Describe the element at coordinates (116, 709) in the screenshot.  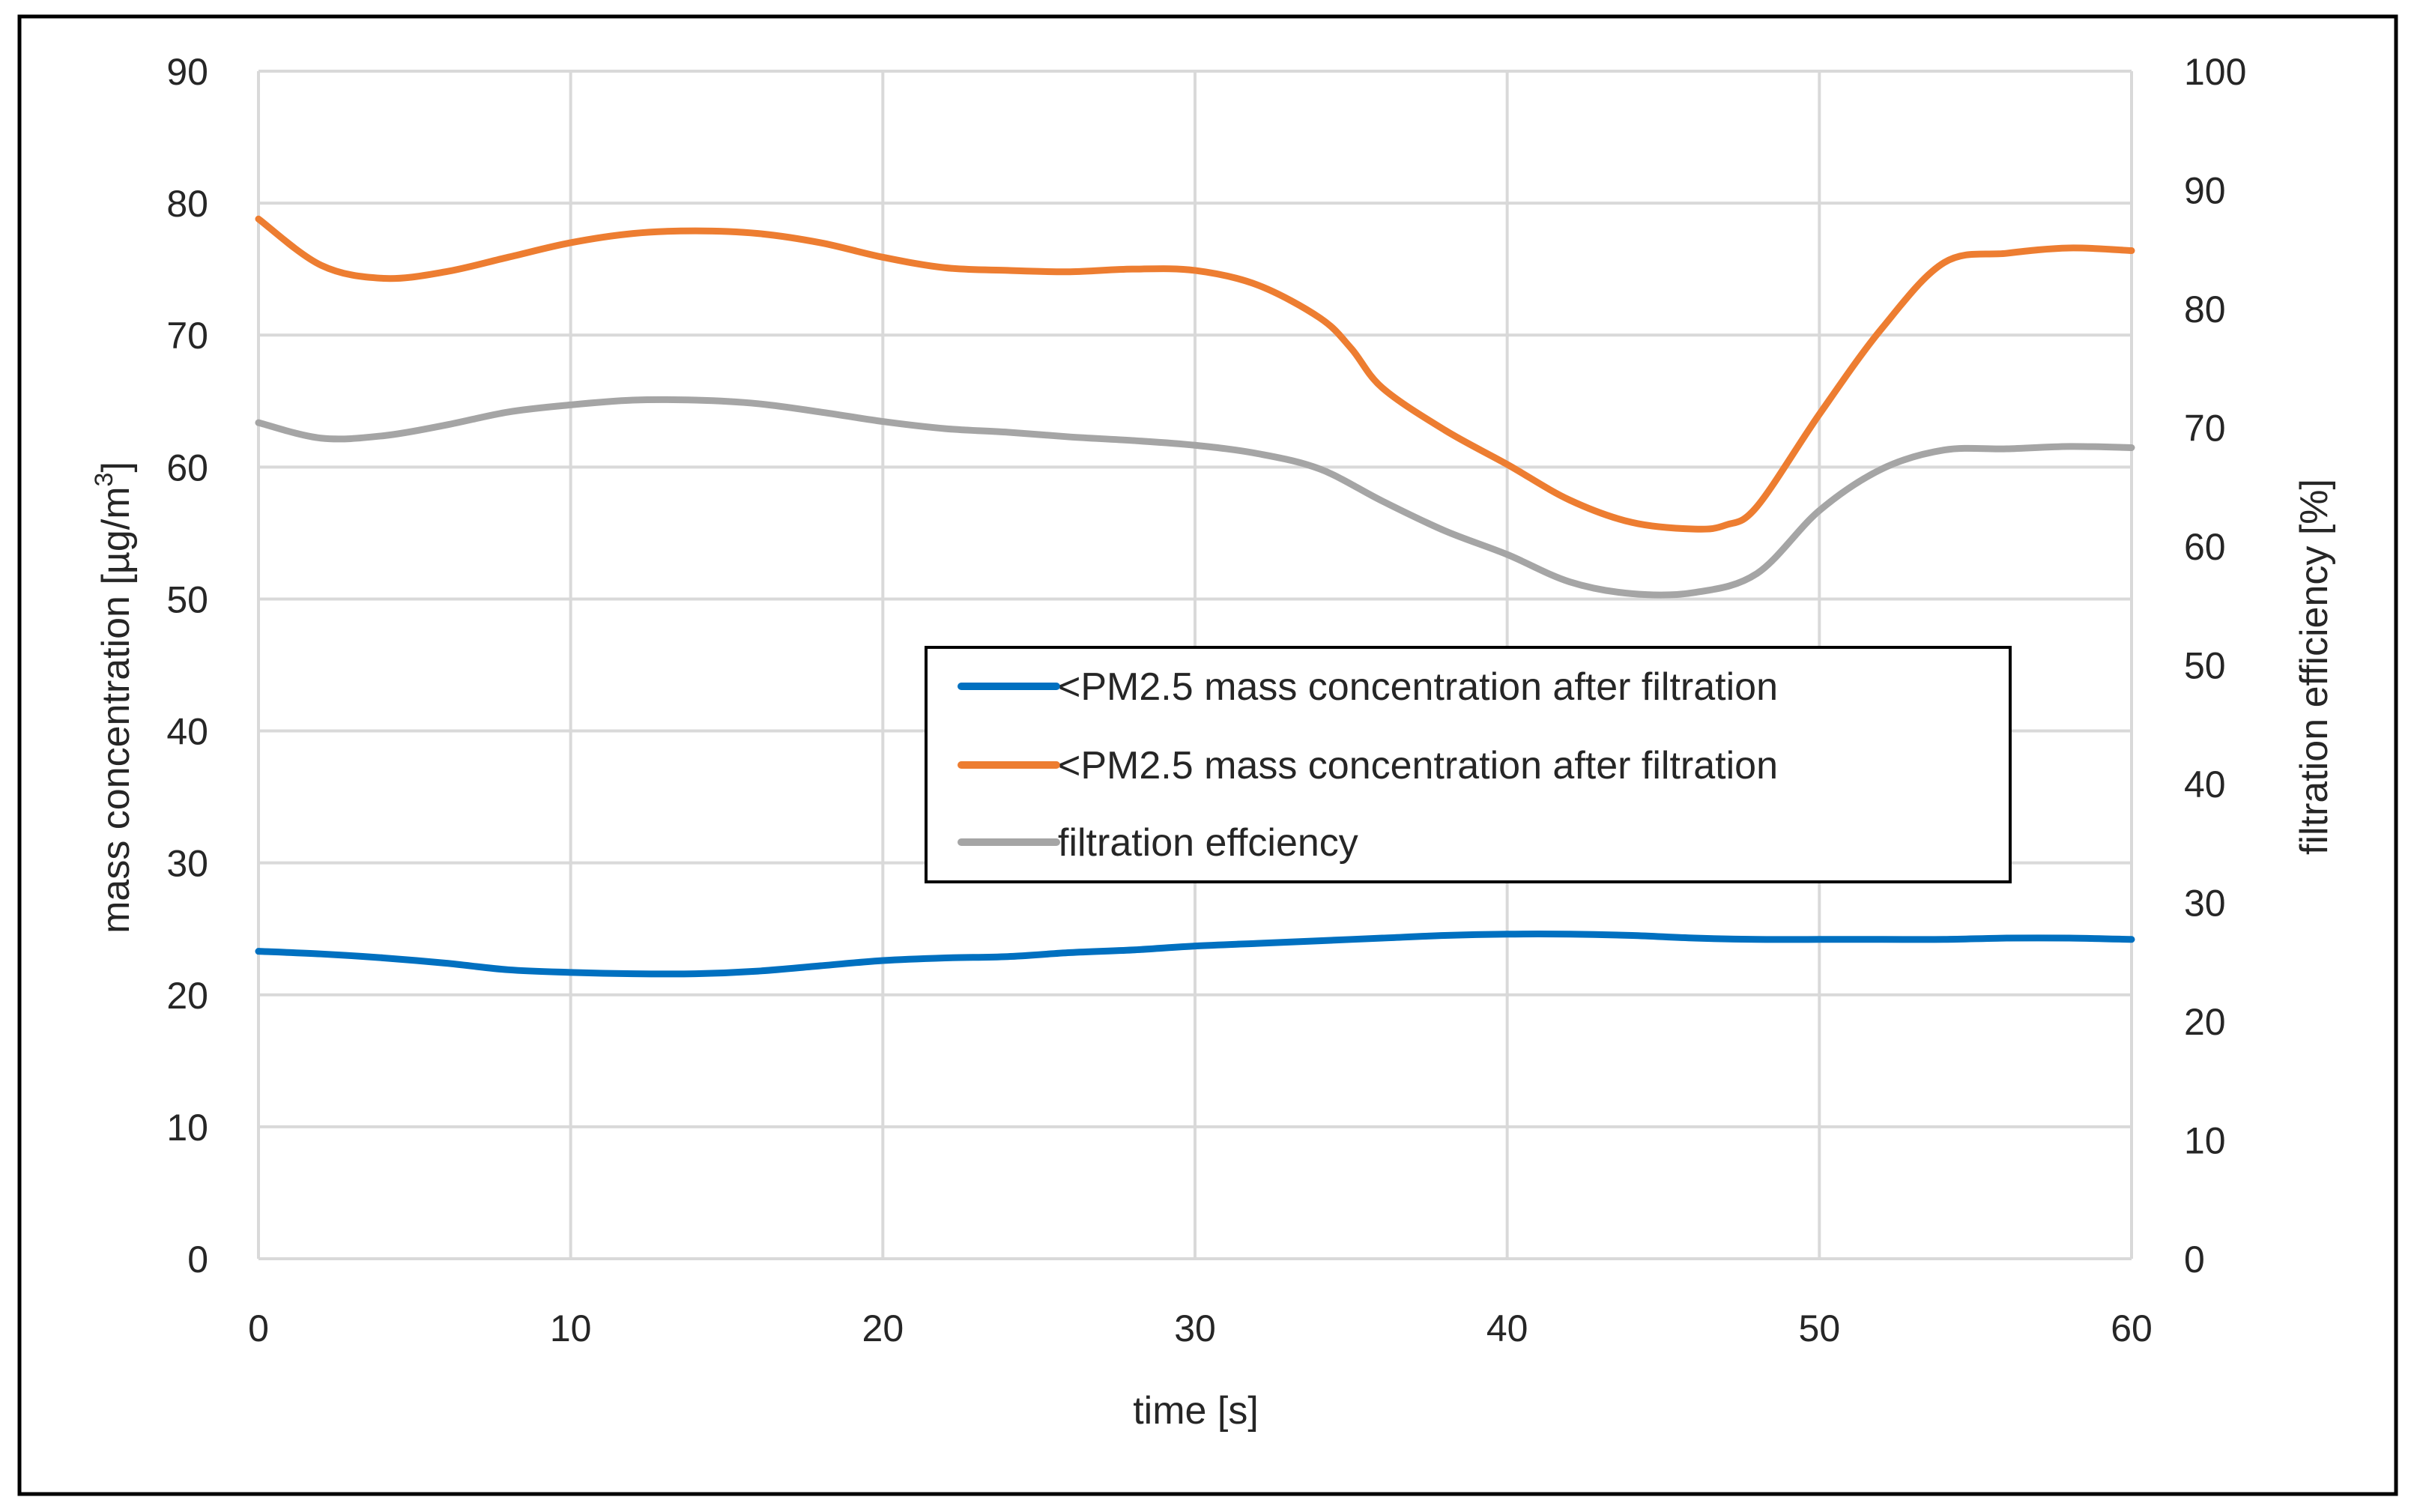
I see `y-axis-left-title-main: mass concentration [µg/m` at that location.